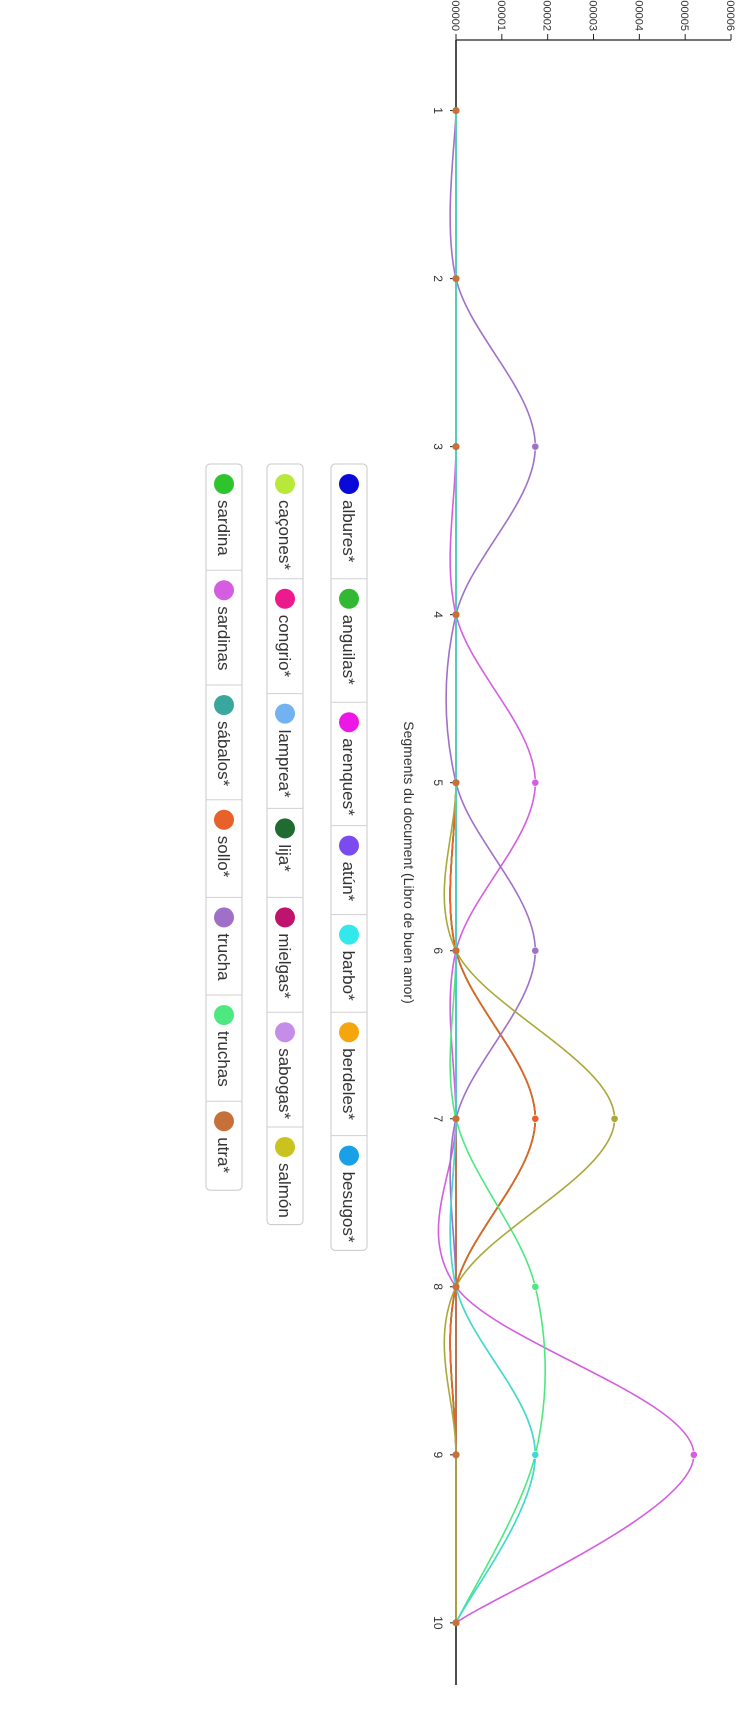 The image size is (749, 1726). Describe the element at coordinates (438, 1118) in the screenshot. I see `x-tick-label: 7` at that location.